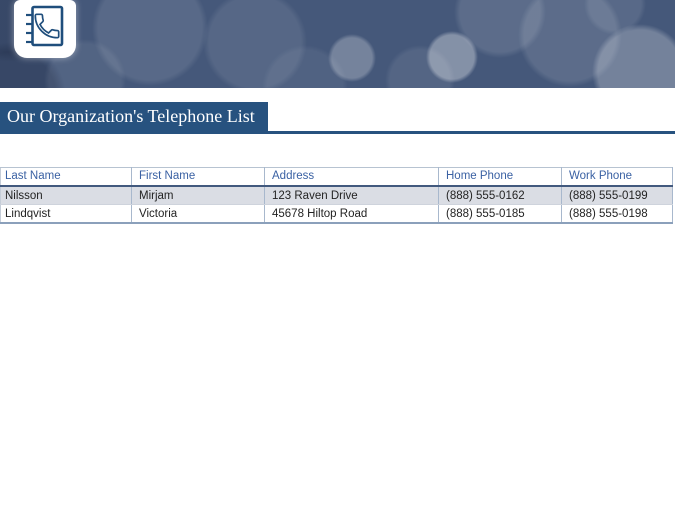 The height and width of the screenshot is (520, 675). Describe the element at coordinates (351, 213) in the screenshot. I see `cell-address: 45678 Hiltop Road` at that location.